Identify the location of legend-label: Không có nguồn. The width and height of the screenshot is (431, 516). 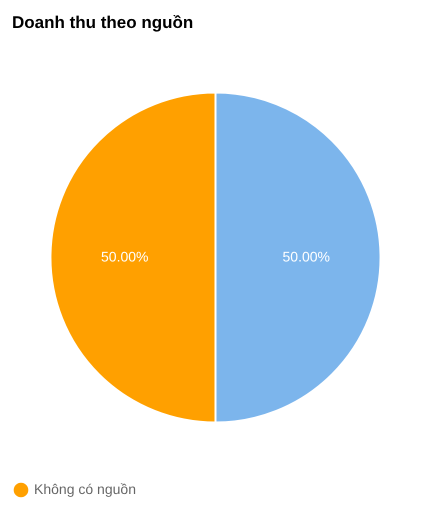
(85, 489).